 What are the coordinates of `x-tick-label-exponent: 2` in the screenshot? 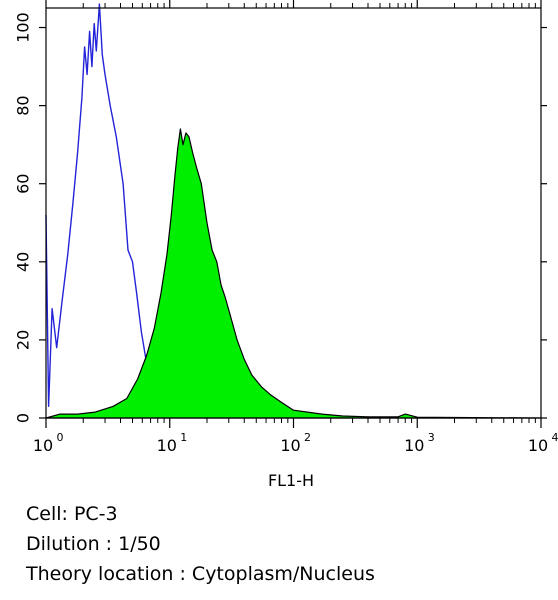 It's located at (307, 437).